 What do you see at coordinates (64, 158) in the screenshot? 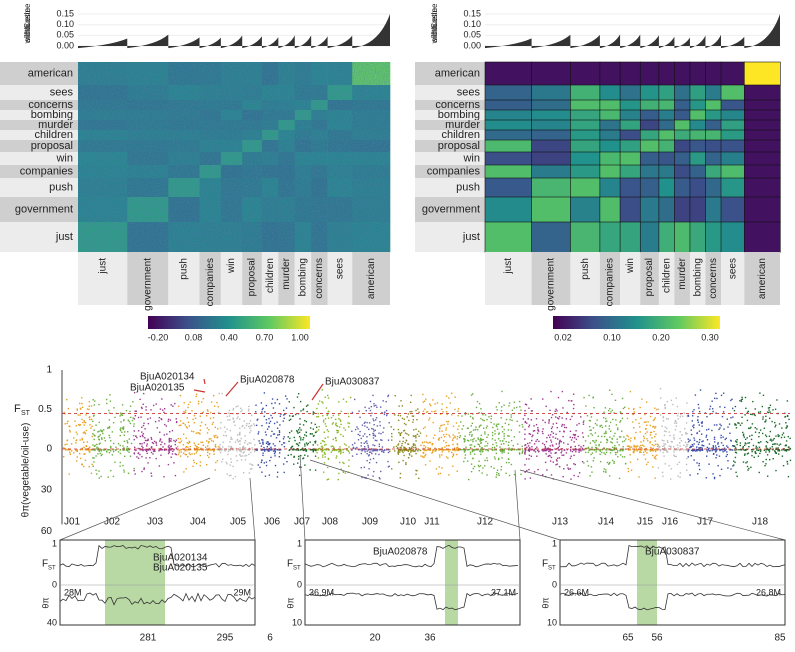
I see `row-label: win` at bounding box center [64, 158].